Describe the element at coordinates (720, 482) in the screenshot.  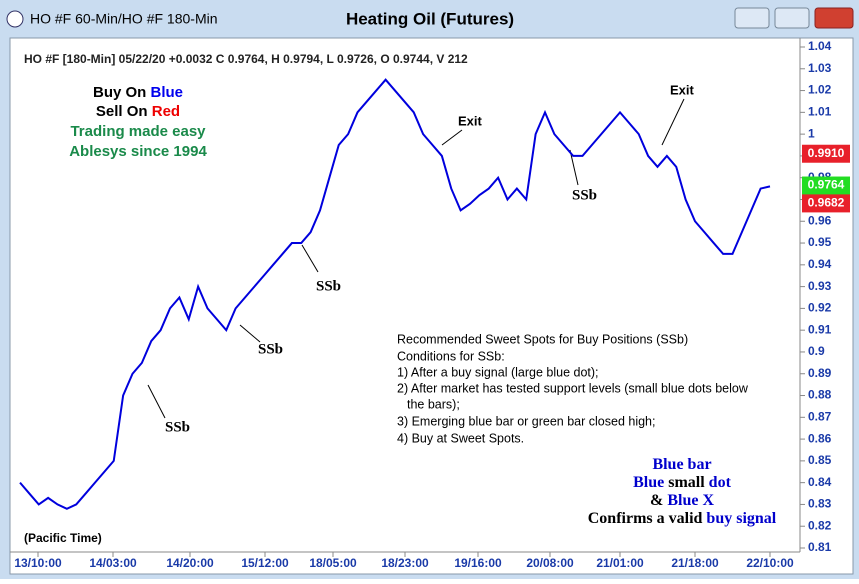
I see `text: dot` at that location.